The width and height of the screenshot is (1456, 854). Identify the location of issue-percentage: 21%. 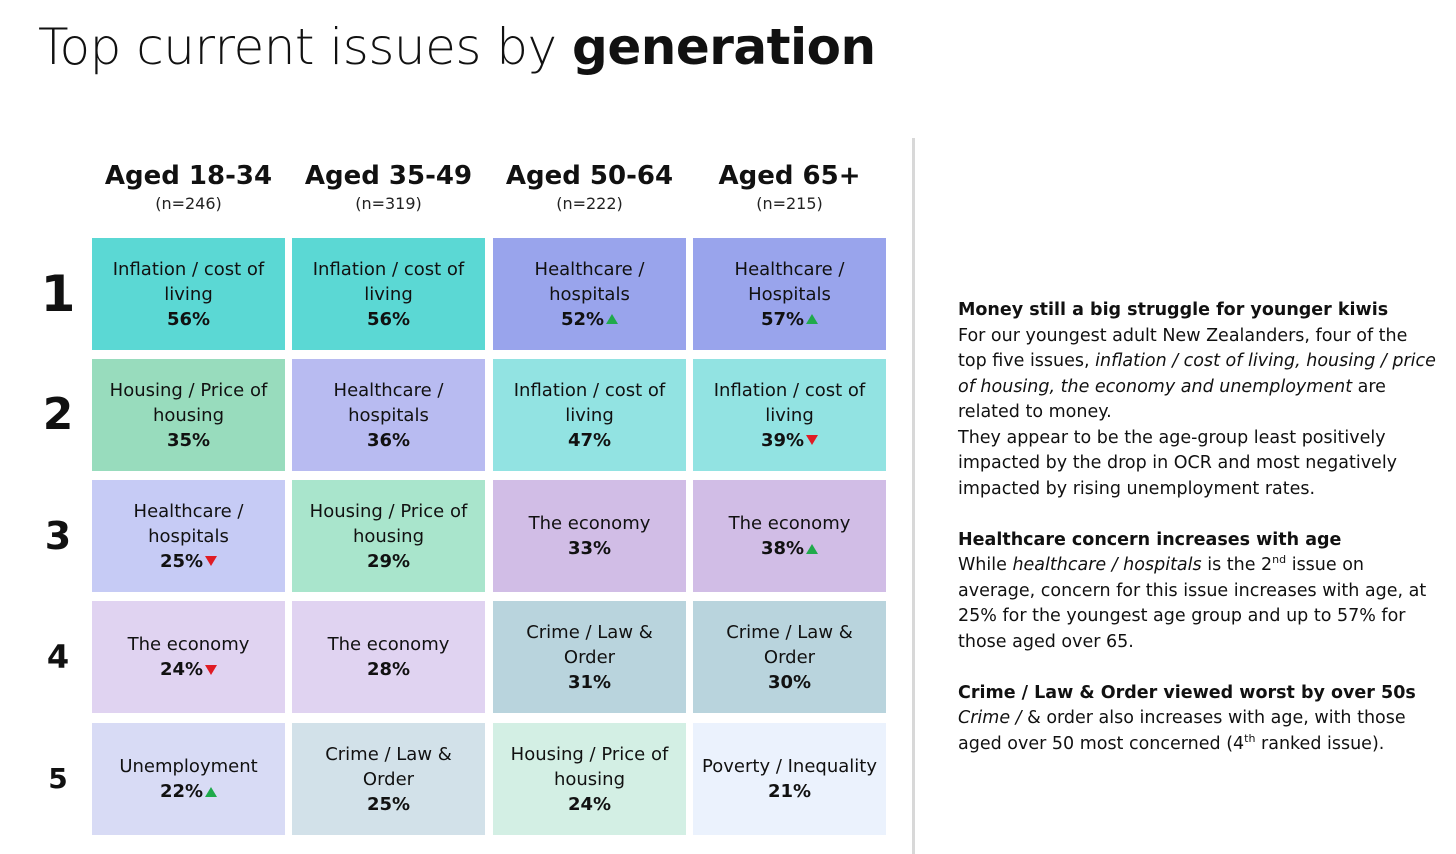
(789, 791).